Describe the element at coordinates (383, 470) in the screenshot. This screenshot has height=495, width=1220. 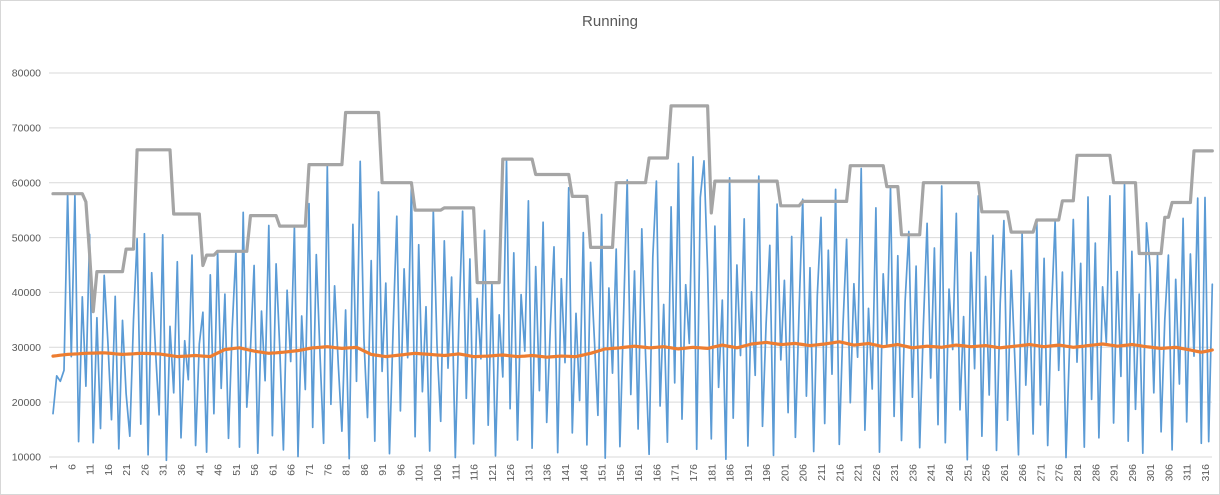
I see `x-tick-label: 91` at that location.